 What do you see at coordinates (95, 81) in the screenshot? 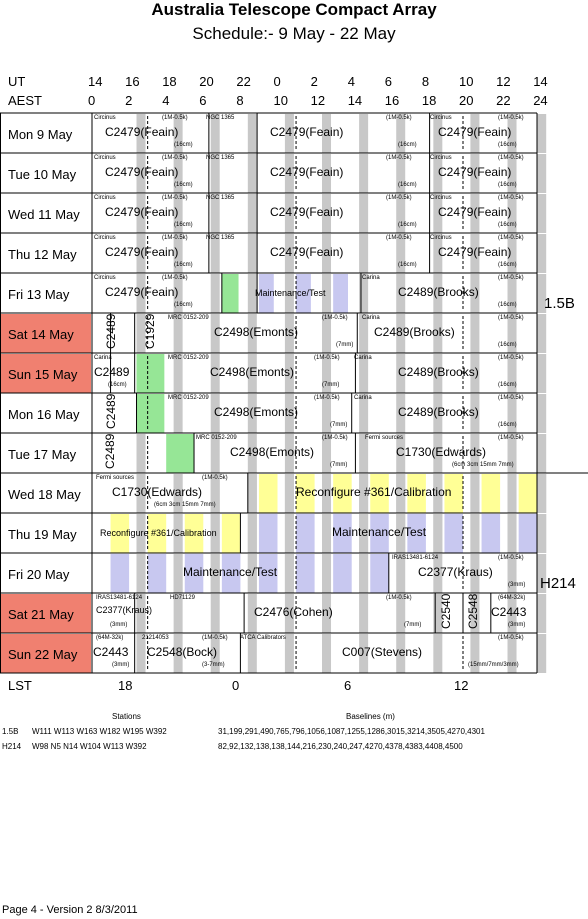
I see `ut-tick: 14` at bounding box center [95, 81].